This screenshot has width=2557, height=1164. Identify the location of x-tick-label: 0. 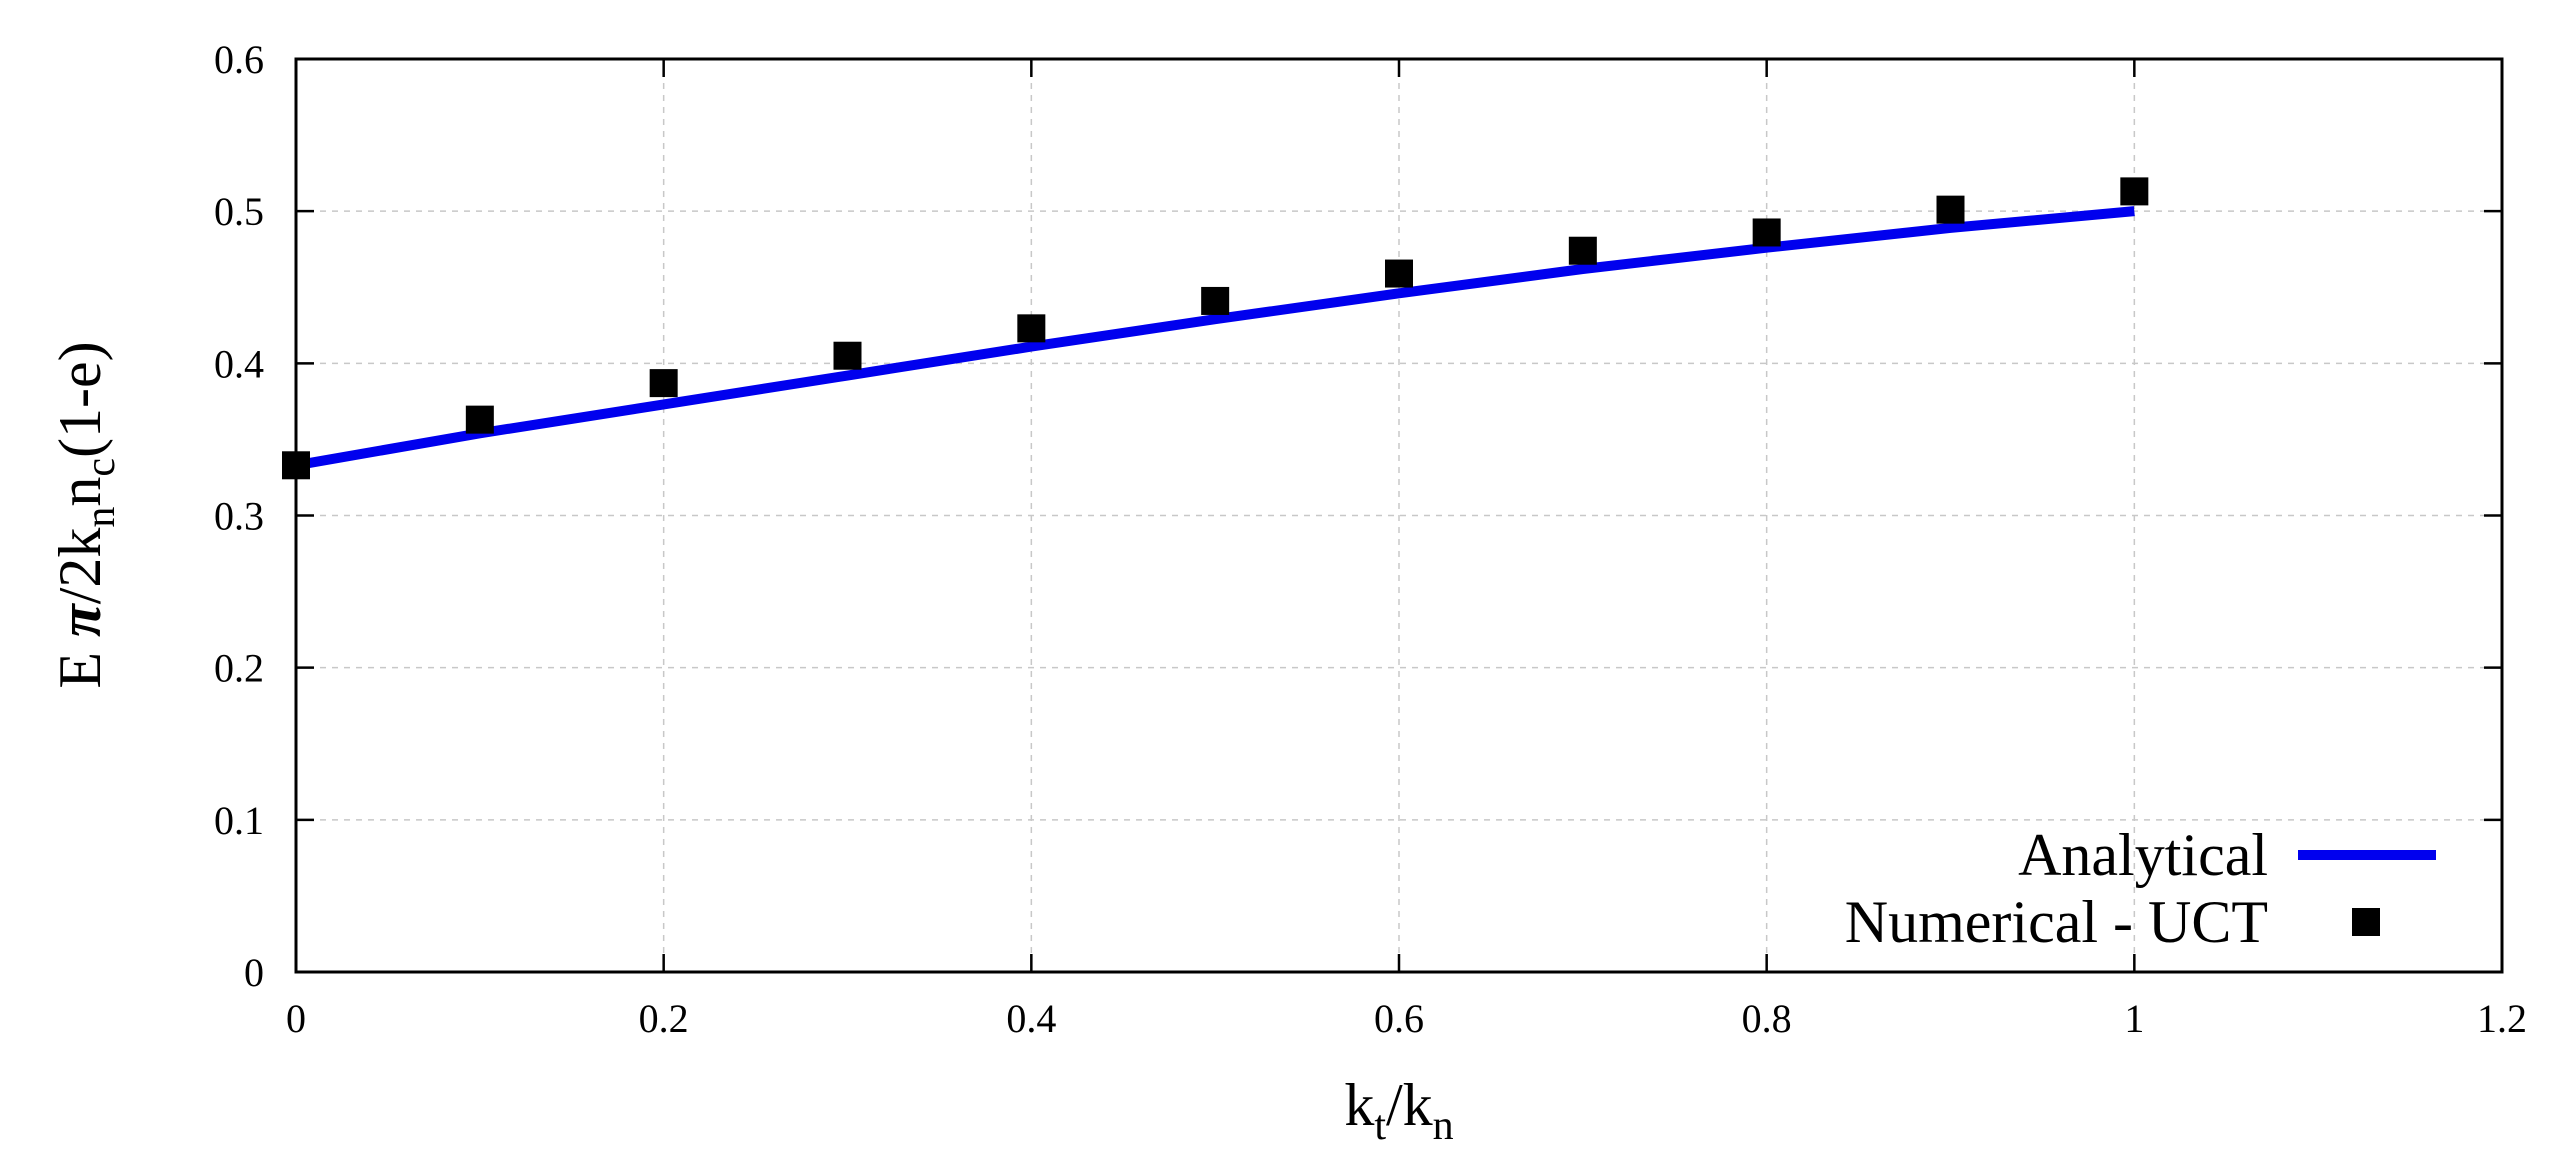
(296, 1018).